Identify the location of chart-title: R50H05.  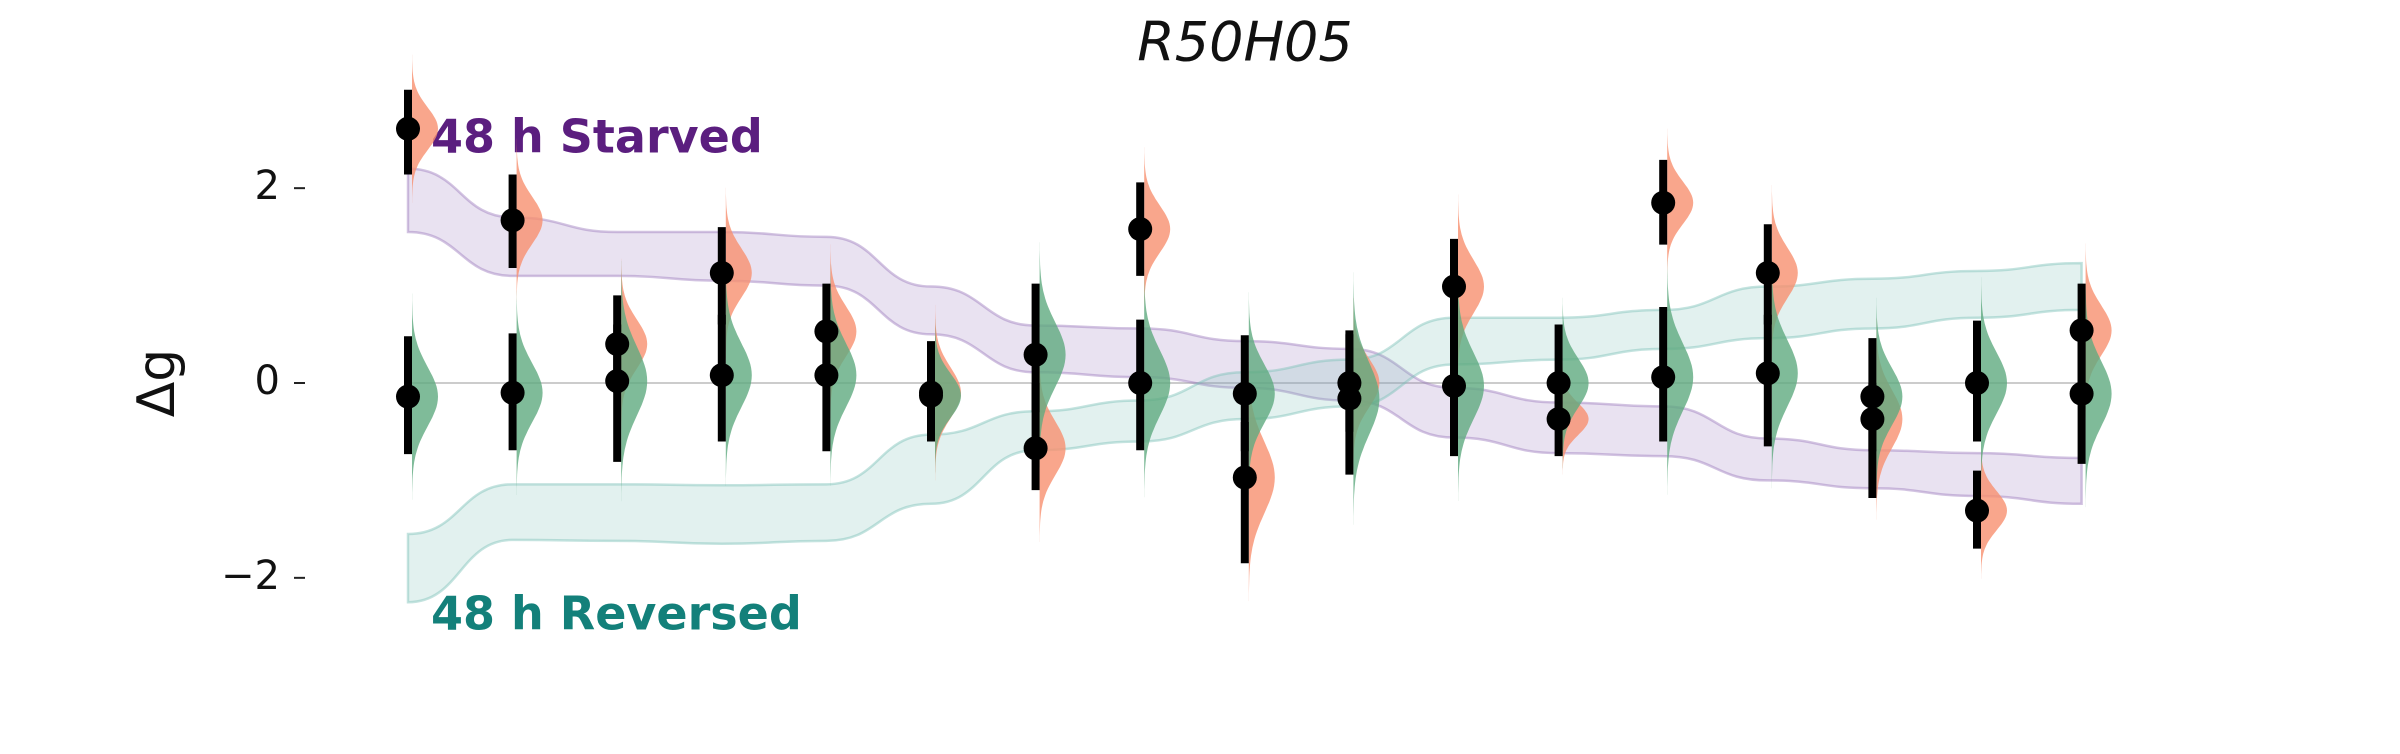
(1245, 42).